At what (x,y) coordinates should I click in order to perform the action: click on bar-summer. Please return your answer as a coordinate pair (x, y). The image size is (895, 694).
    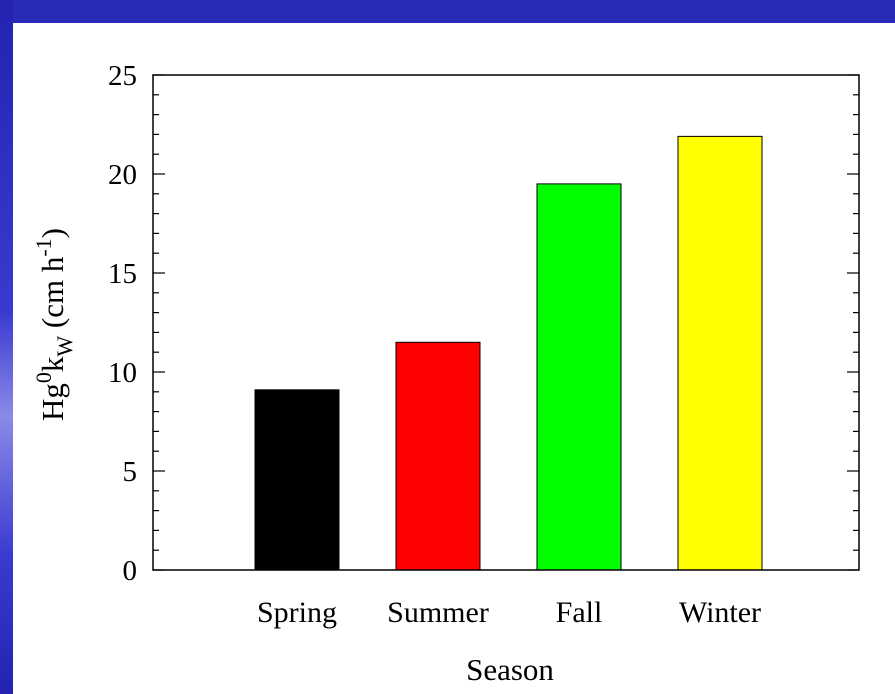
    Looking at the image, I should click on (438, 456).